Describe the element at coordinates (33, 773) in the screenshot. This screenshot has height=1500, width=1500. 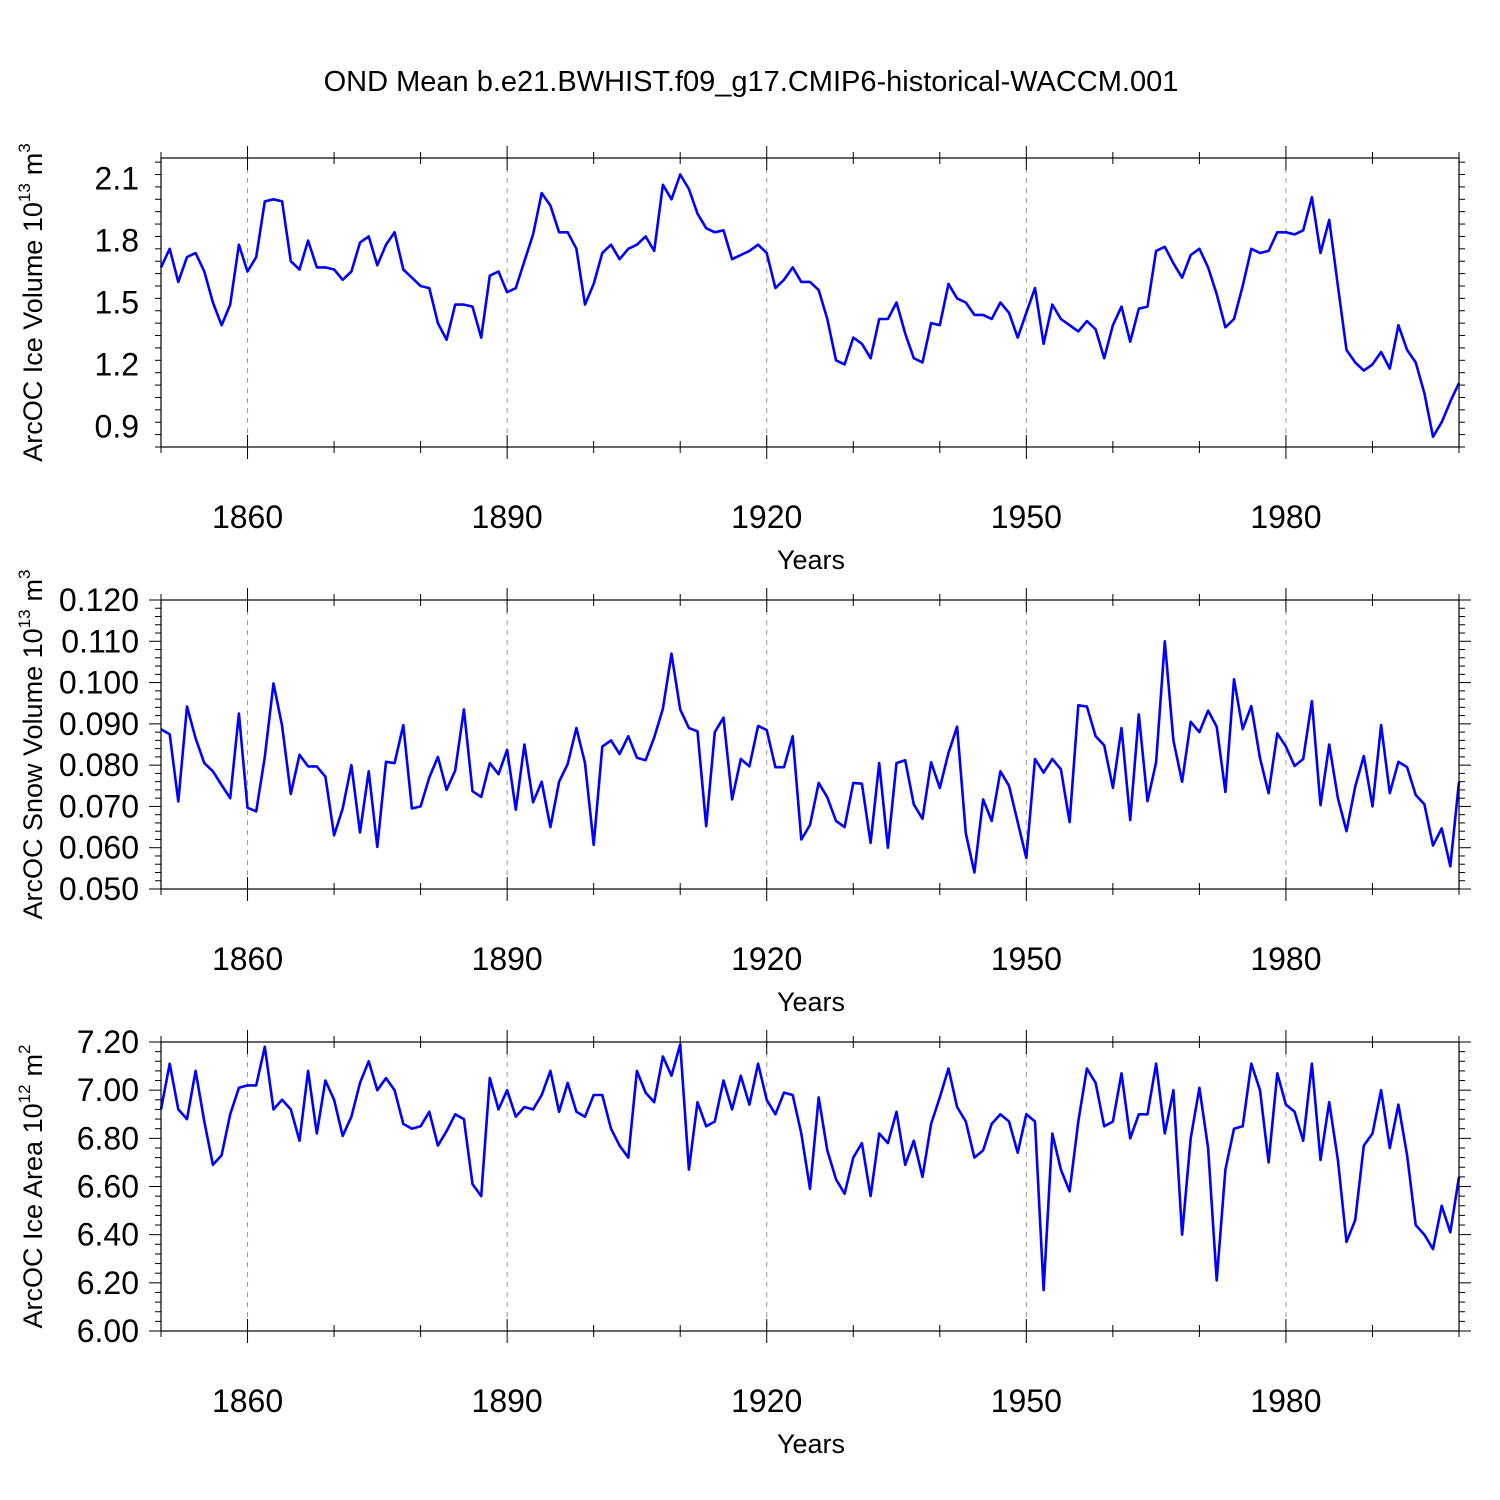
I see `y-axis-title-part: ArcOC Snow Volume 10` at that location.